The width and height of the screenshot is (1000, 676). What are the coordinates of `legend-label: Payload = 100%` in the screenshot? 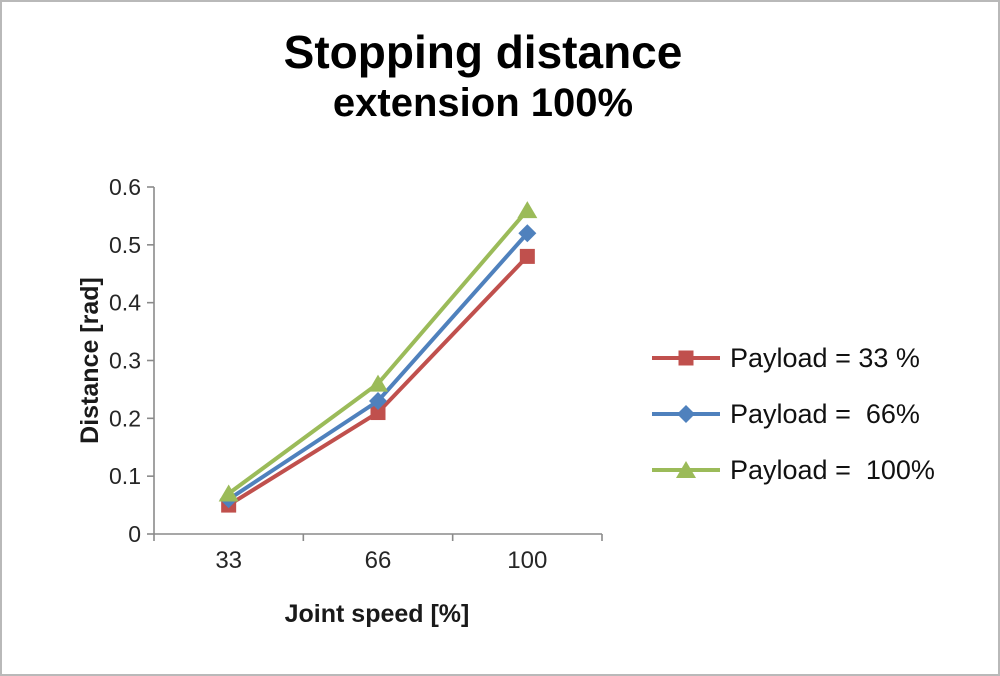 It's located at (832, 469).